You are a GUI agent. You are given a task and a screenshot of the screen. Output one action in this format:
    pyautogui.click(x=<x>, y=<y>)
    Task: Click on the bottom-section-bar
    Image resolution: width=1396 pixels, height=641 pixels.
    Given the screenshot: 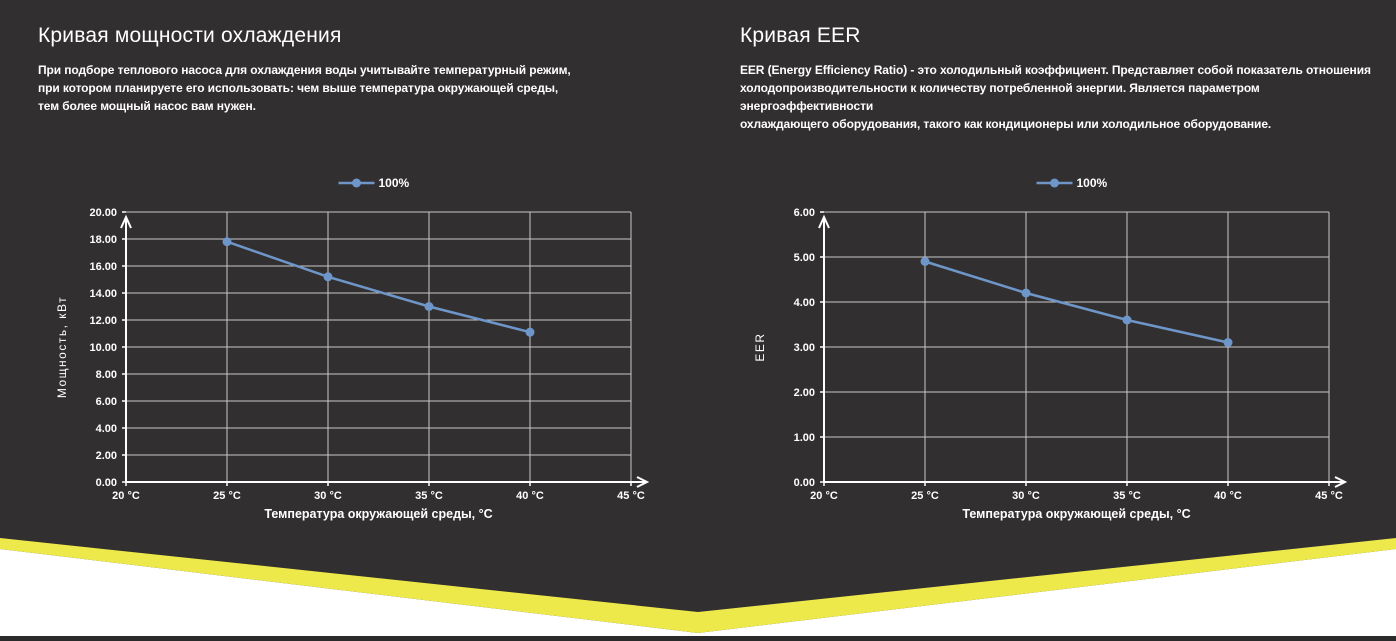 What is the action you would take?
    pyautogui.click(x=698, y=638)
    